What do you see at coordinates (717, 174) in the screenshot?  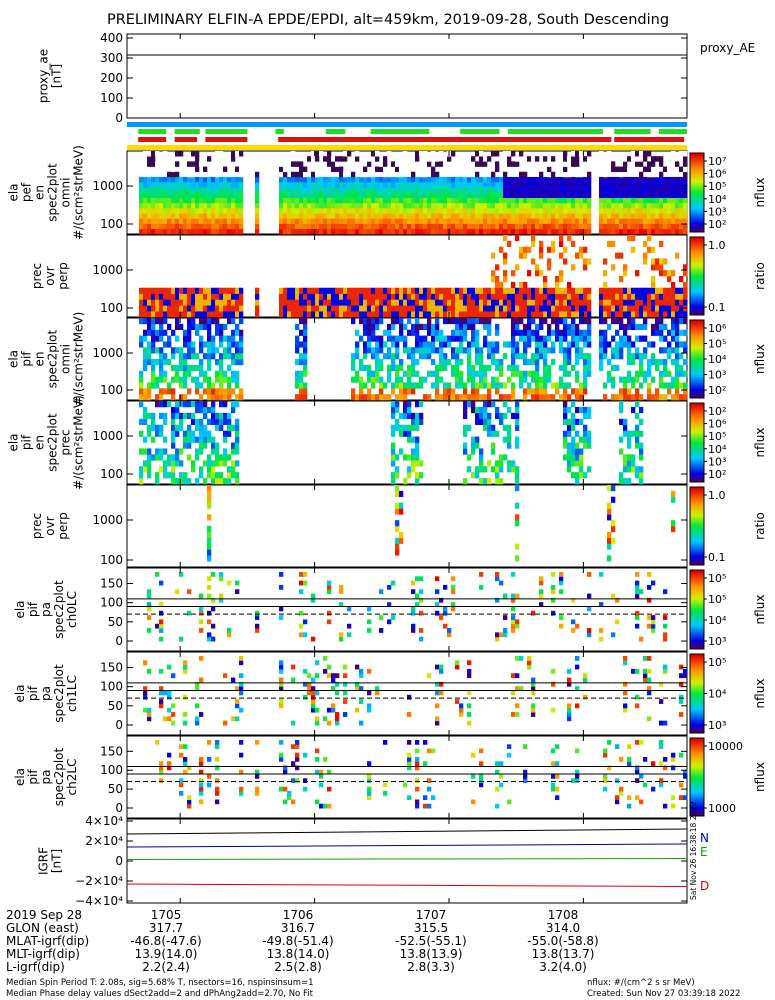 I see `elaperf-omni-cbar-tick-label: 10⁶` at bounding box center [717, 174].